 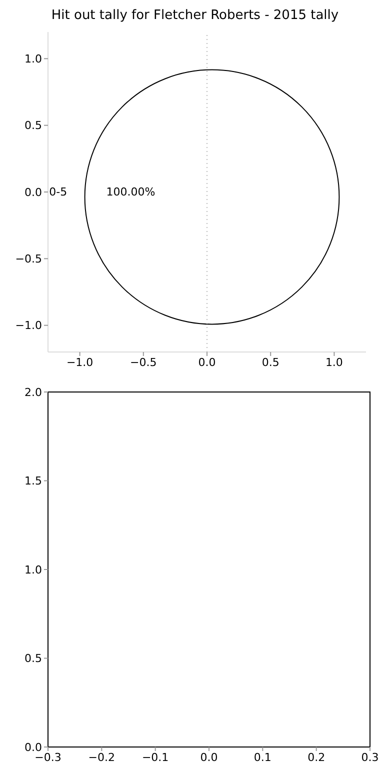 I want to click on x-tick-label: −0.1, so click(x=155, y=757).